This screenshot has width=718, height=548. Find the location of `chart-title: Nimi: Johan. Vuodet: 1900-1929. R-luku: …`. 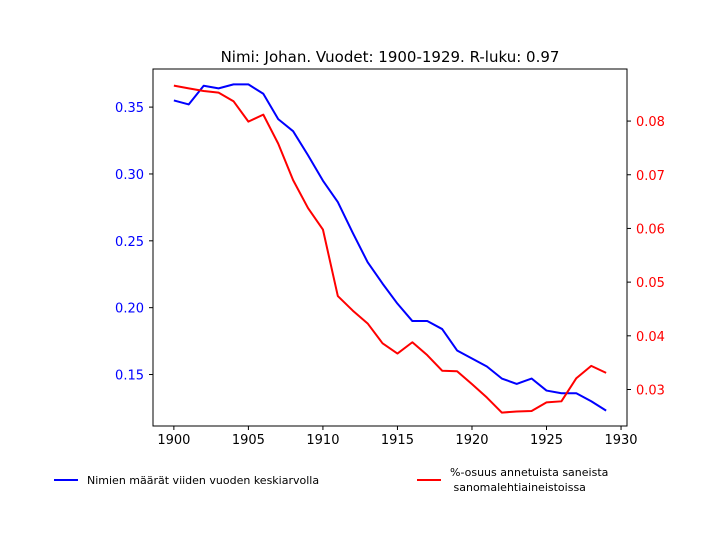

chart-title: Nimi: Johan. Vuodet: 1900-1929. R-luku: … is located at coordinates (390, 57).